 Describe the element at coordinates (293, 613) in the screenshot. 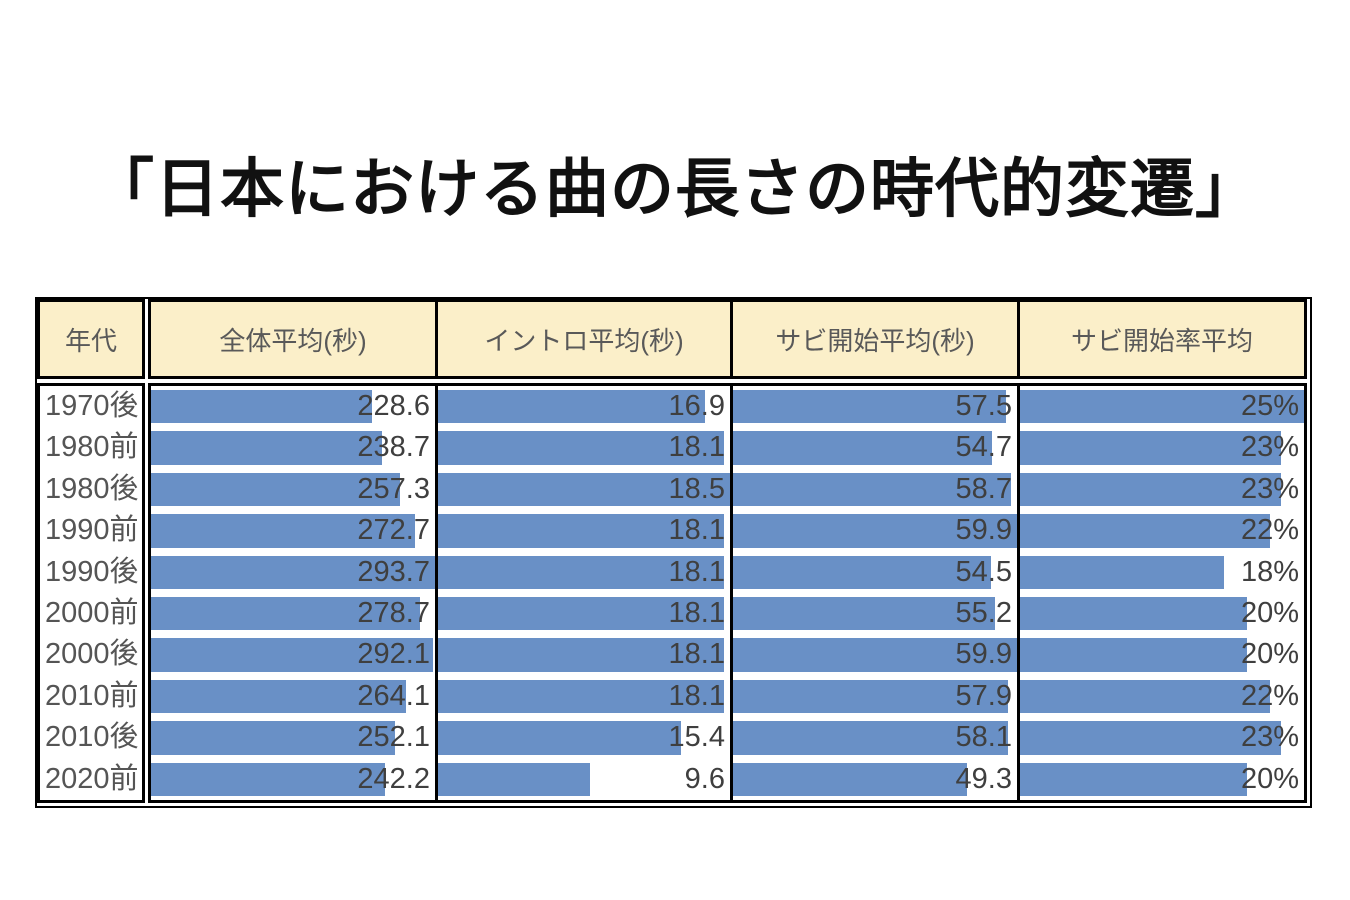

I see `data-bar-row: 278.7` at that location.